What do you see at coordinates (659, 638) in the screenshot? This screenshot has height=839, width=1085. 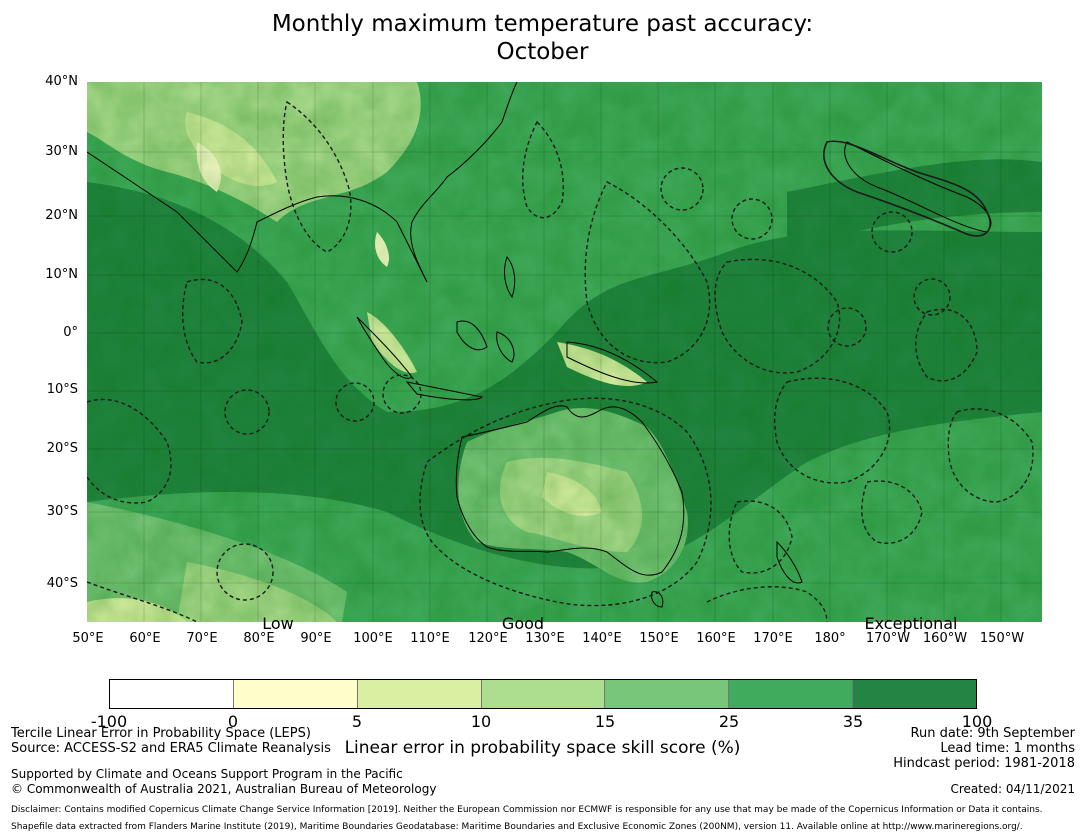 I see `lon-label: 150°E` at bounding box center [659, 638].